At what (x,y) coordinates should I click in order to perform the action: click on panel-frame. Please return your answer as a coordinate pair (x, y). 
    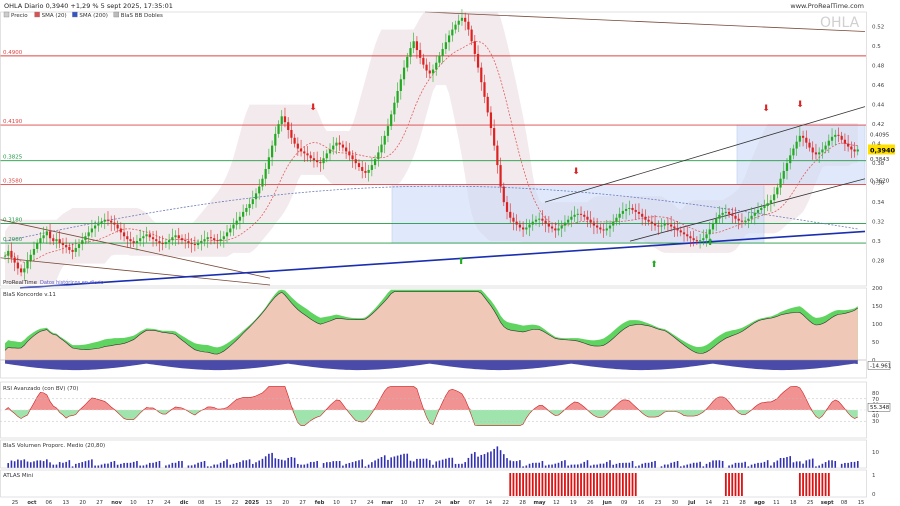
    Looking at the image, I should click on (433, 483).